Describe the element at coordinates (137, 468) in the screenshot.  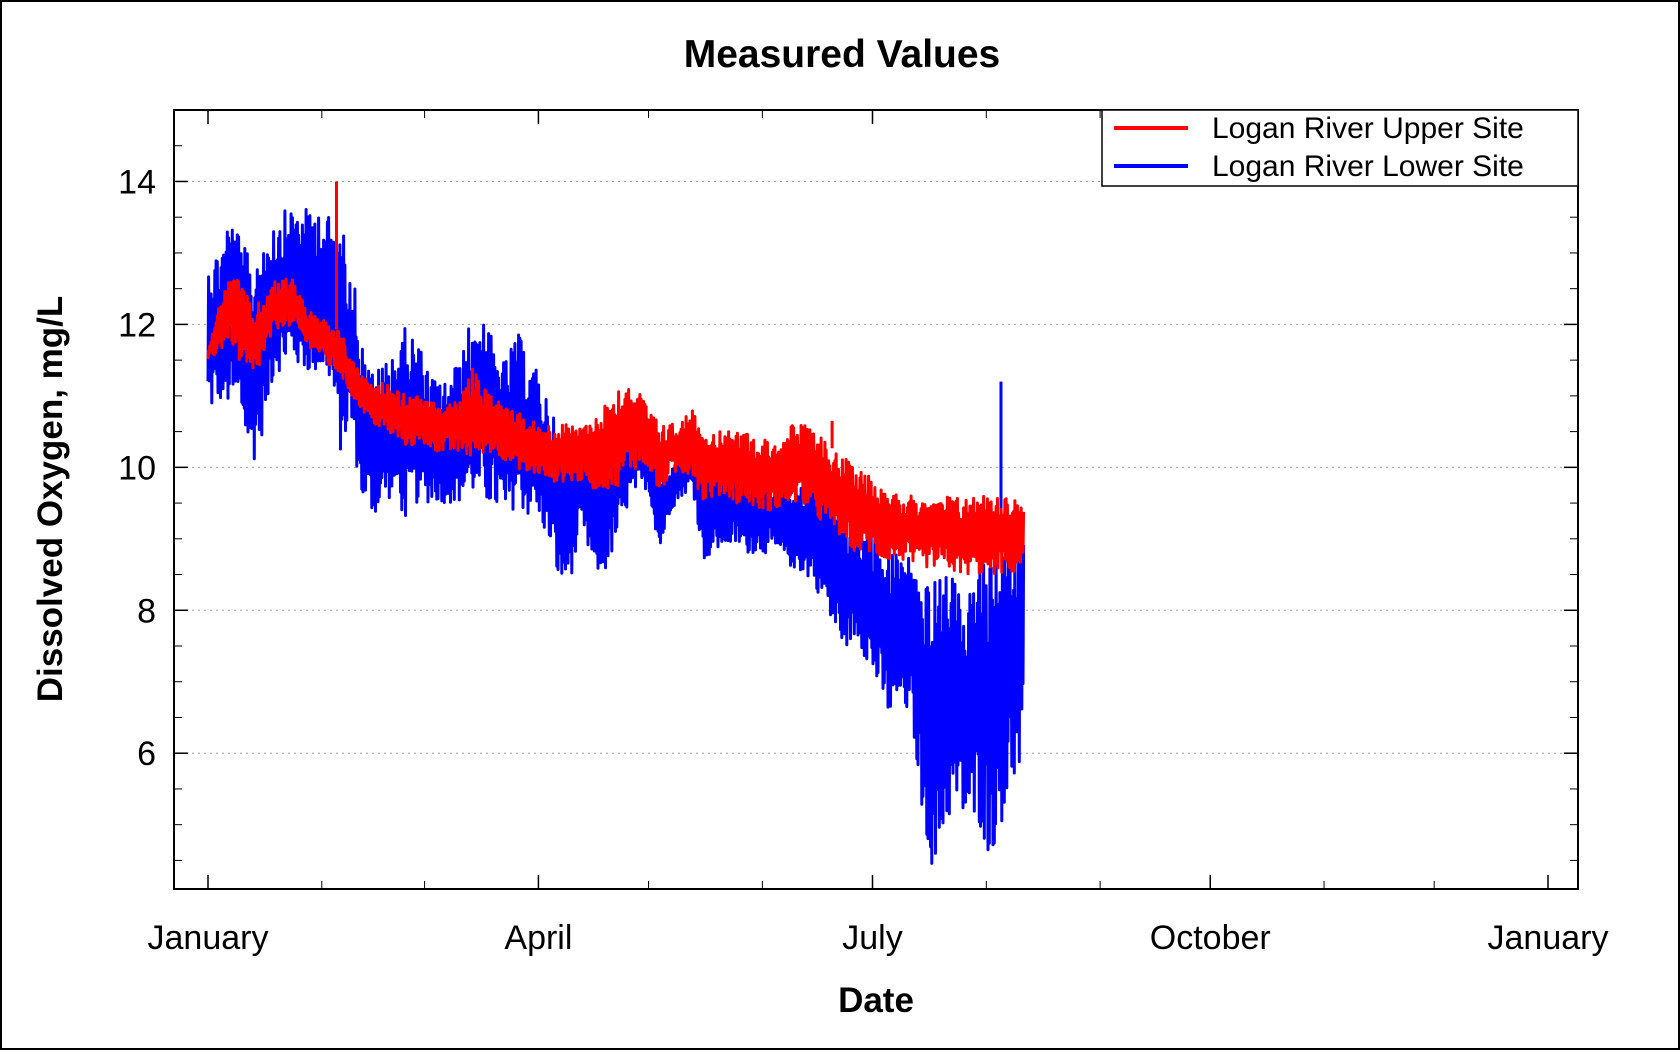
I see `y-tick-label: 10` at that location.